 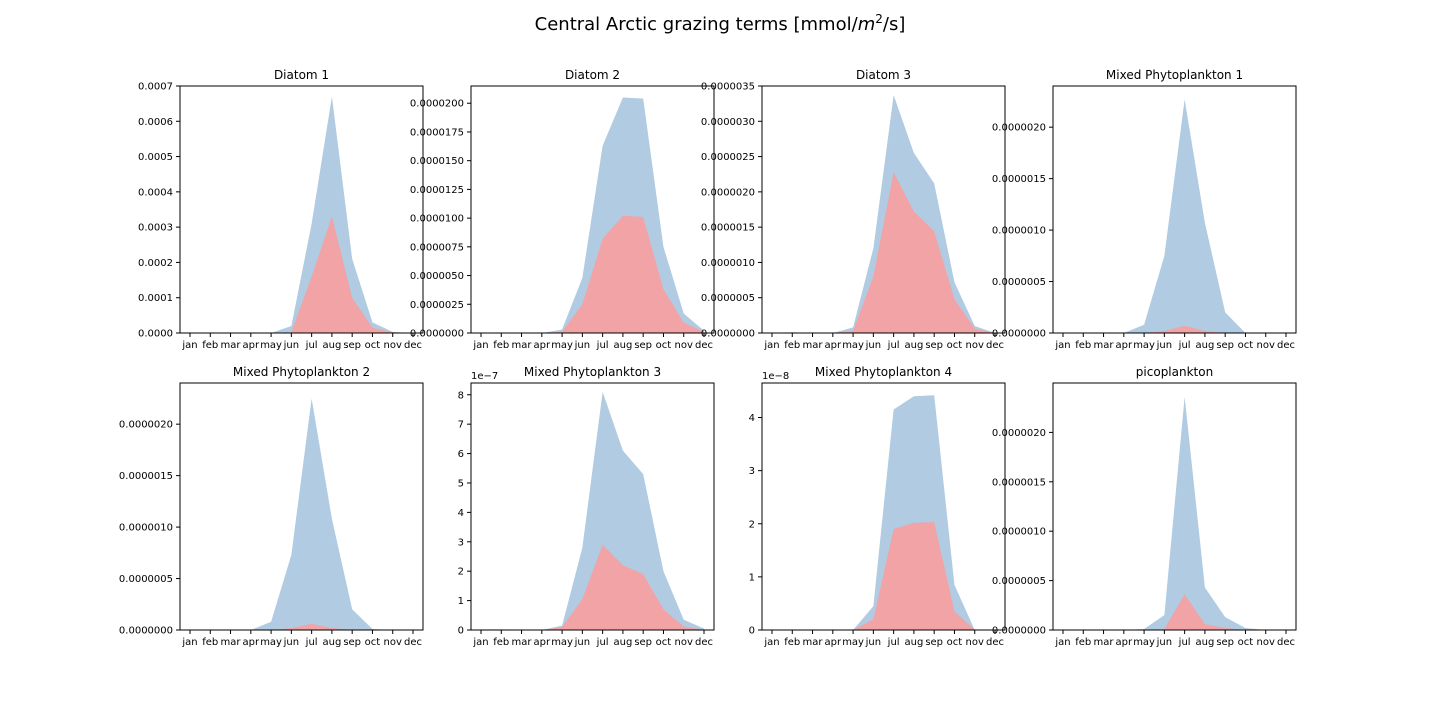 What do you see at coordinates (437, 247) in the screenshot?
I see `y-tick-label: 0.0000075` at bounding box center [437, 247].